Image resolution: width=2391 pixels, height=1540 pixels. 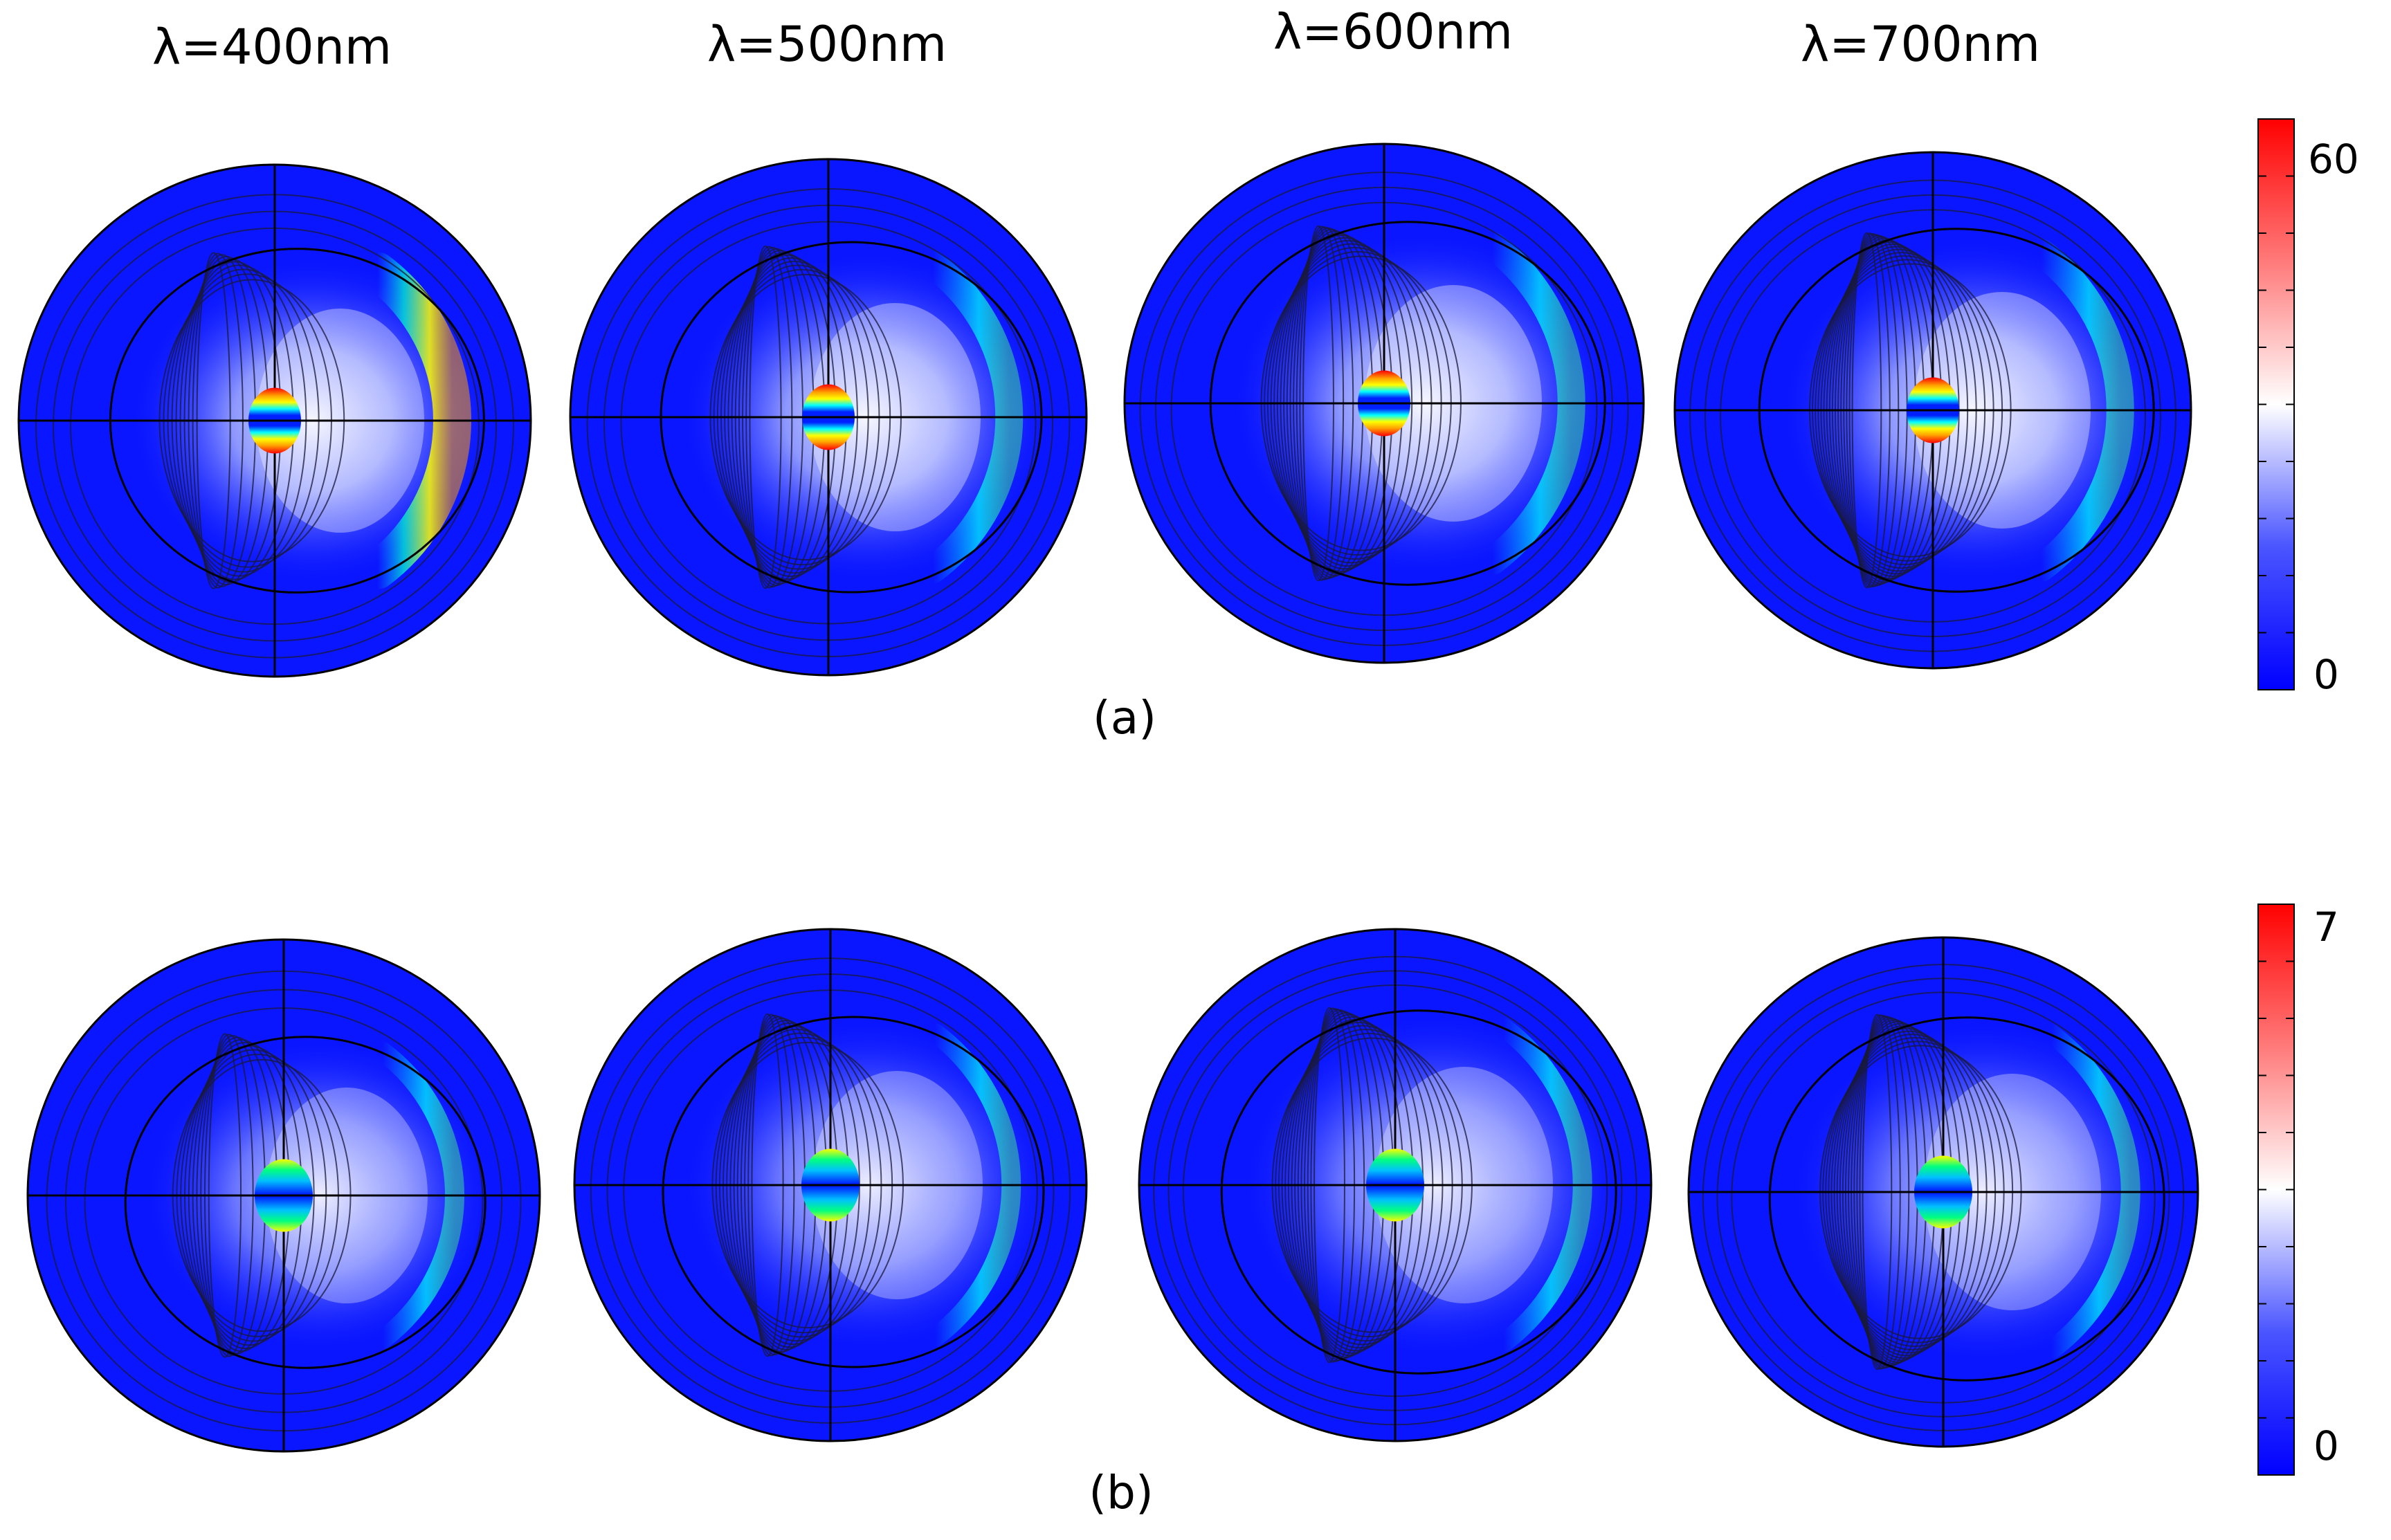 I want to click on colorbar-a-min-label: 0, so click(x=2326, y=674).